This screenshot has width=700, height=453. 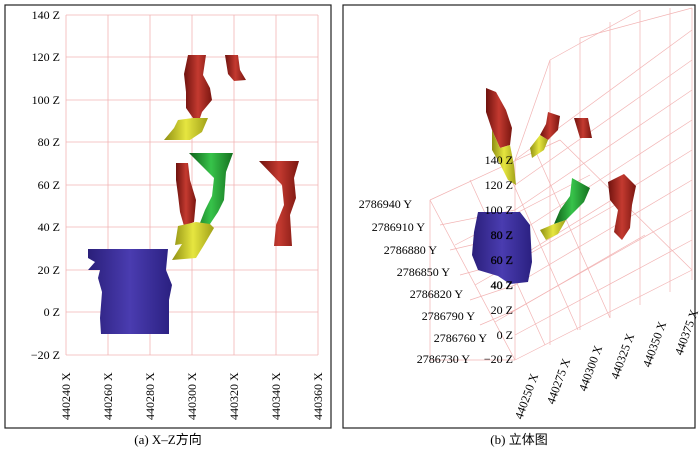 What do you see at coordinates (499, 210) in the screenshot?
I see `panel-b-z-tick: 100 Z` at bounding box center [499, 210].